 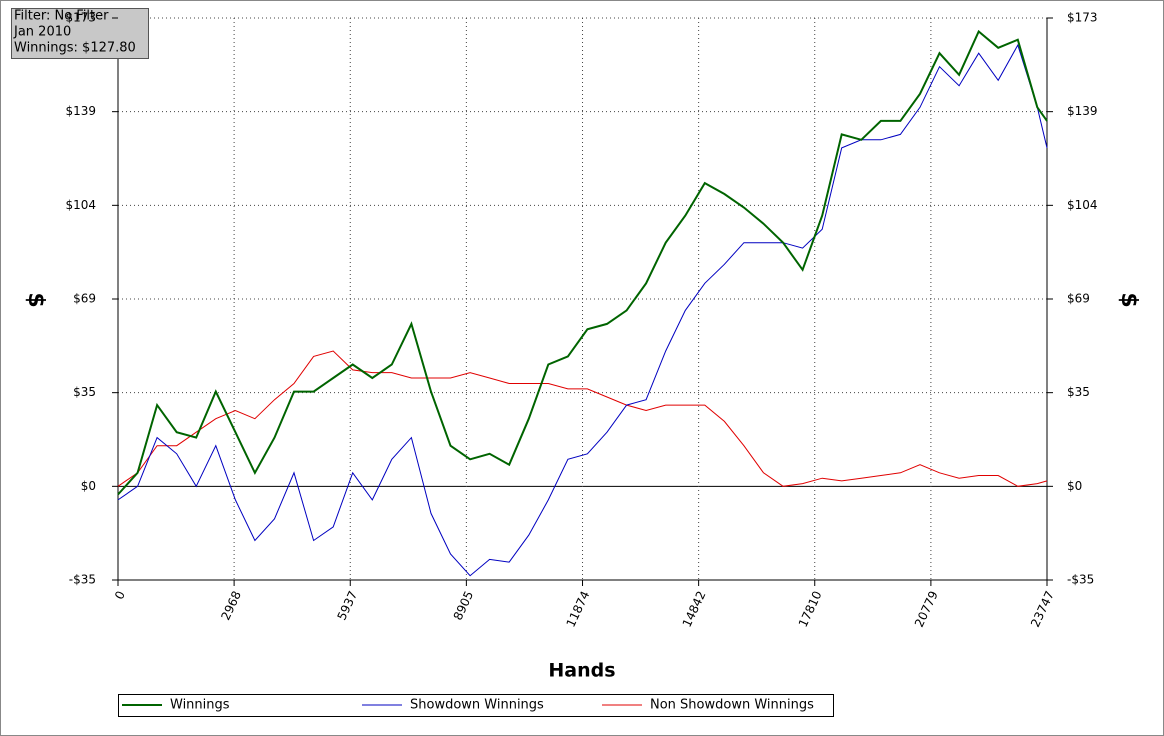 What do you see at coordinates (582, 418) in the screenshot?
I see `series-line` at bounding box center [582, 418].